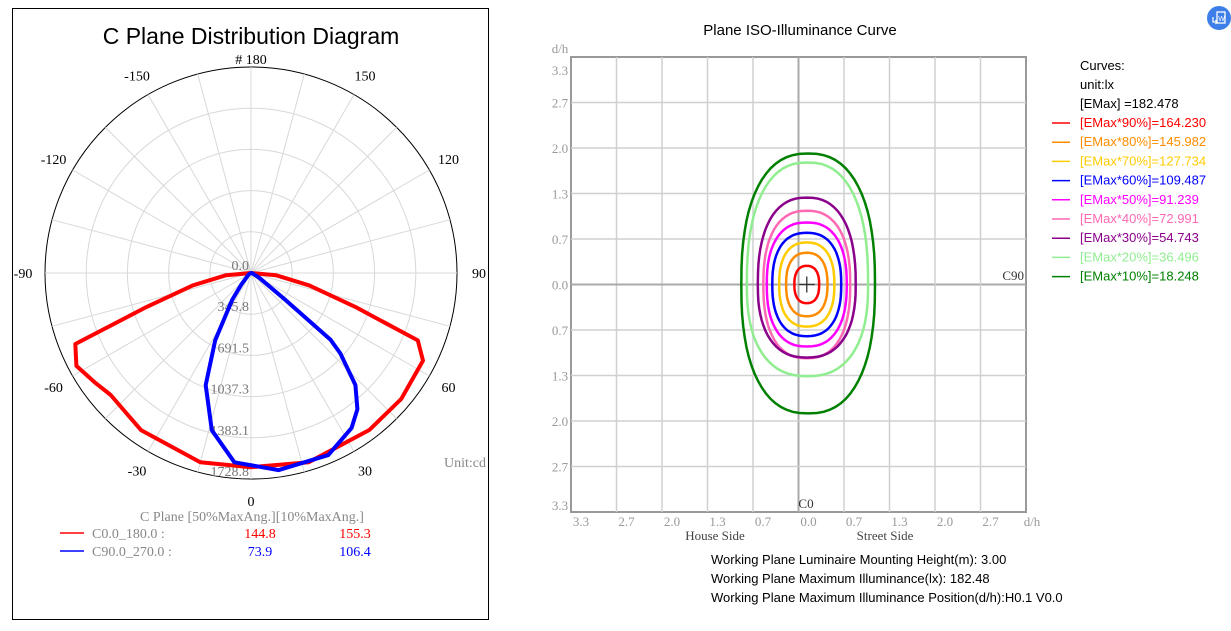 This screenshot has width=1231, height=631. I want to click on radial-tick-label: 0.0, so click(241, 266).